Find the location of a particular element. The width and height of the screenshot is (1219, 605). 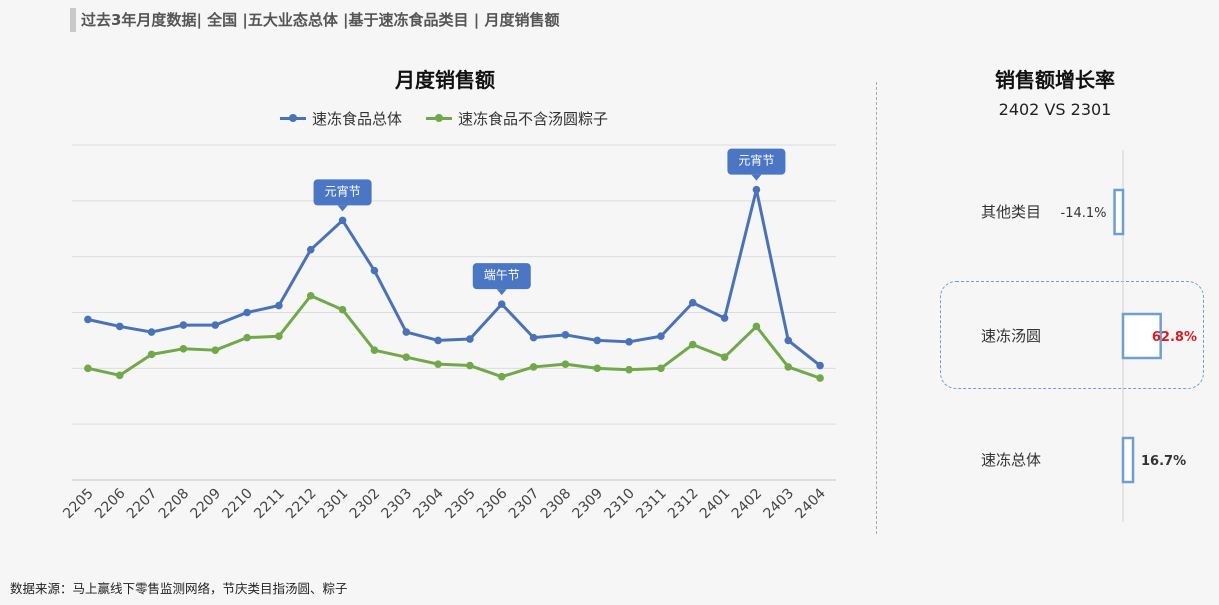

line-chart-legend: 速冻食品总体 速冻食品不含汤圆粽子 is located at coordinates (444, 118).